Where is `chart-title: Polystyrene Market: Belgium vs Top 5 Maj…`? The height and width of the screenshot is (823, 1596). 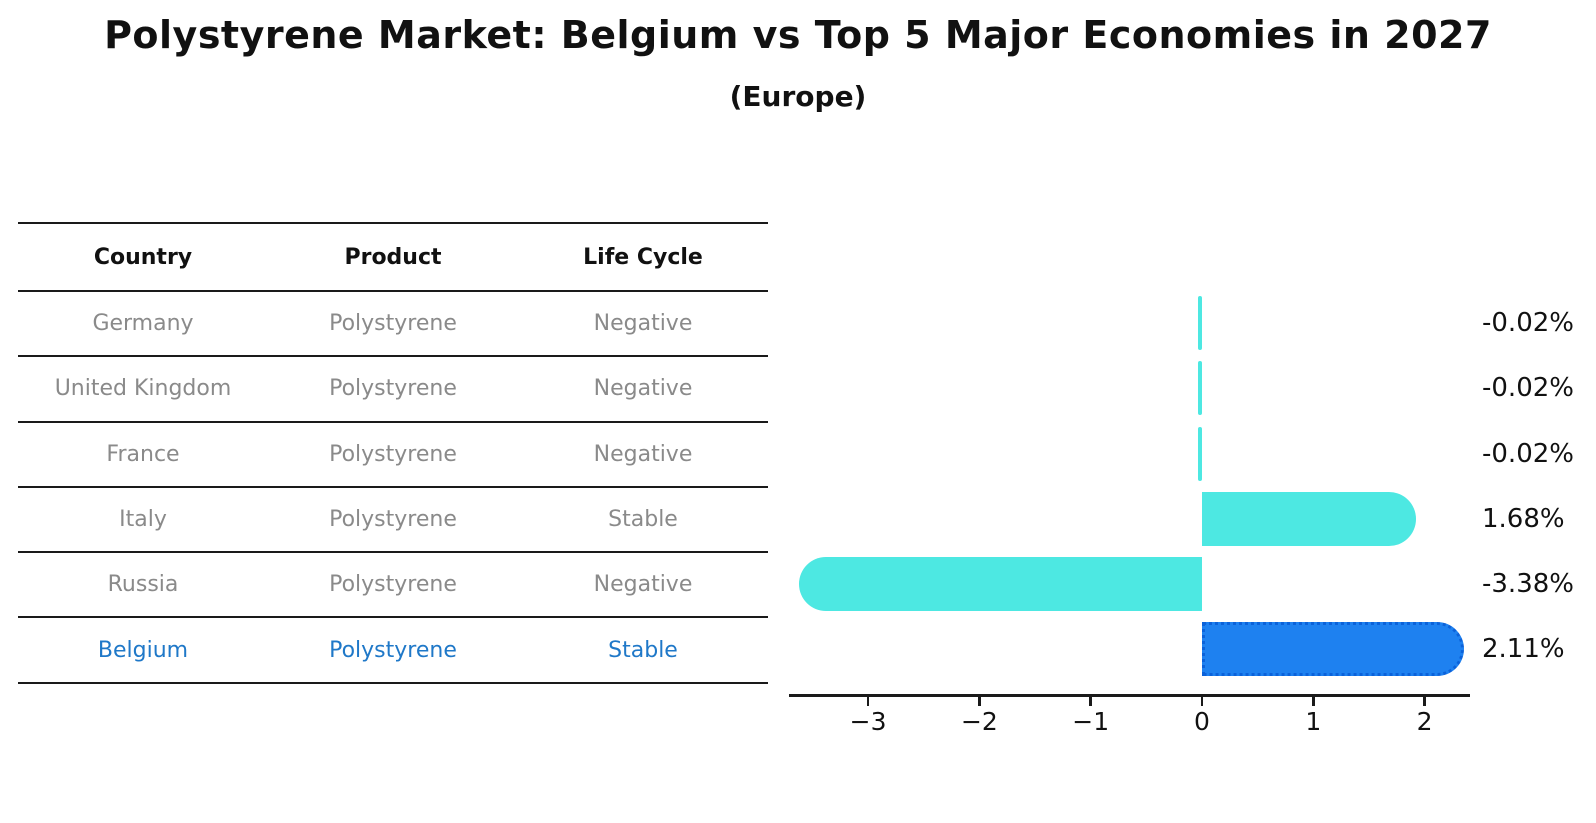
chart-title: Polystyrene Market: Belgium vs Top 5 Maj… is located at coordinates (798, 35).